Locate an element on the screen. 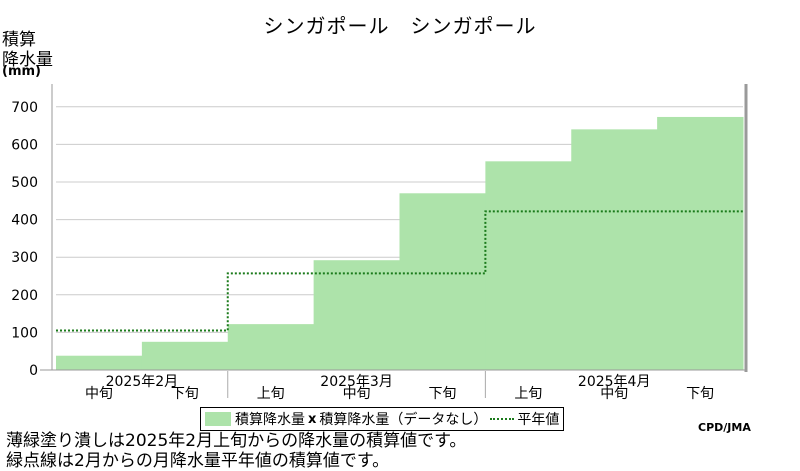  legend-missing-label: 積算降水量（データなし） is located at coordinates (403, 420).